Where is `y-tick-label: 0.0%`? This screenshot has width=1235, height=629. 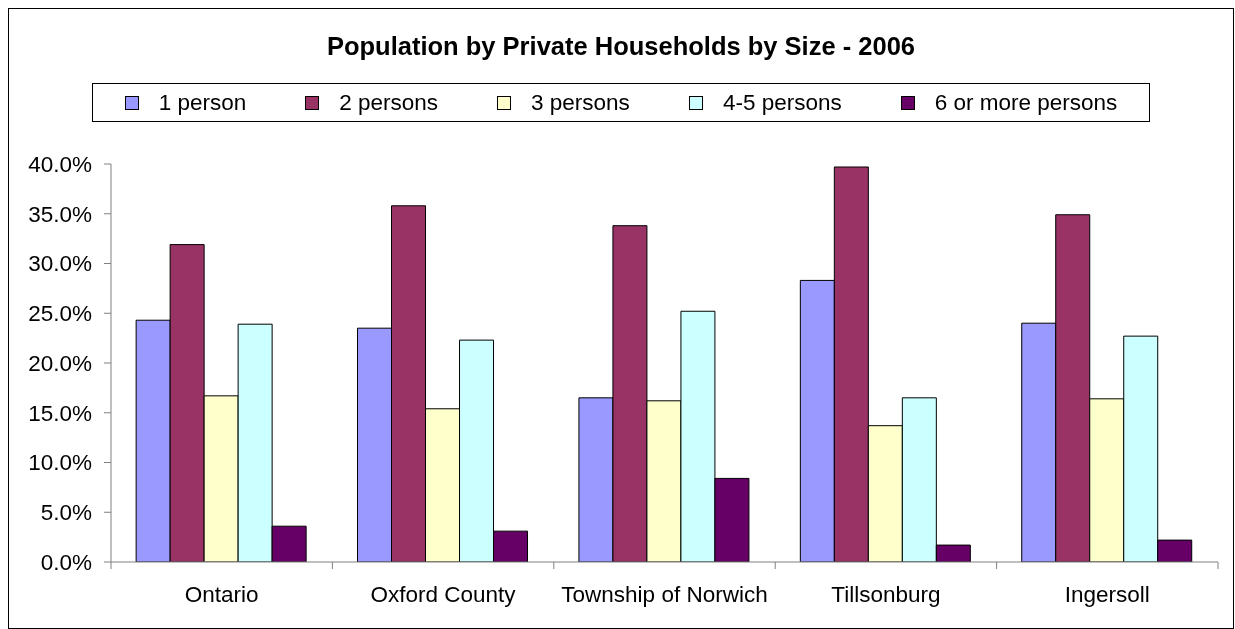
y-tick-label: 0.0% is located at coordinates (66, 562).